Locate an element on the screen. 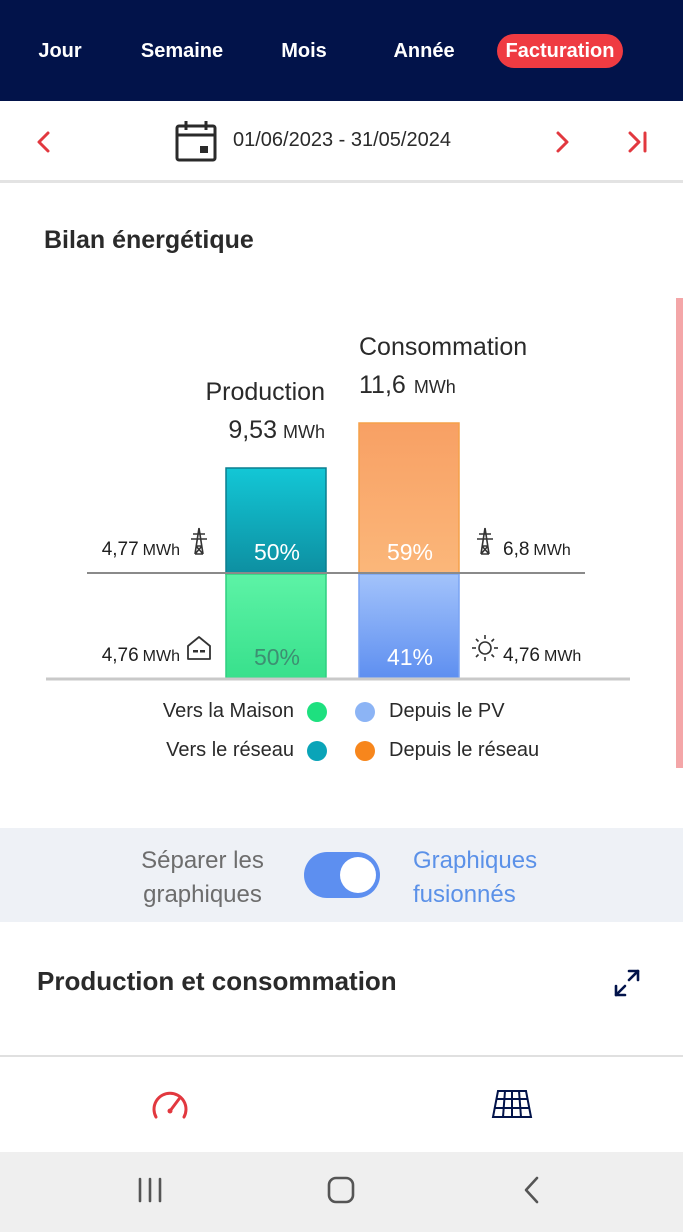 This screenshot has width=683, height=1232. chevron-right-icon is located at coordinates (562, 142).